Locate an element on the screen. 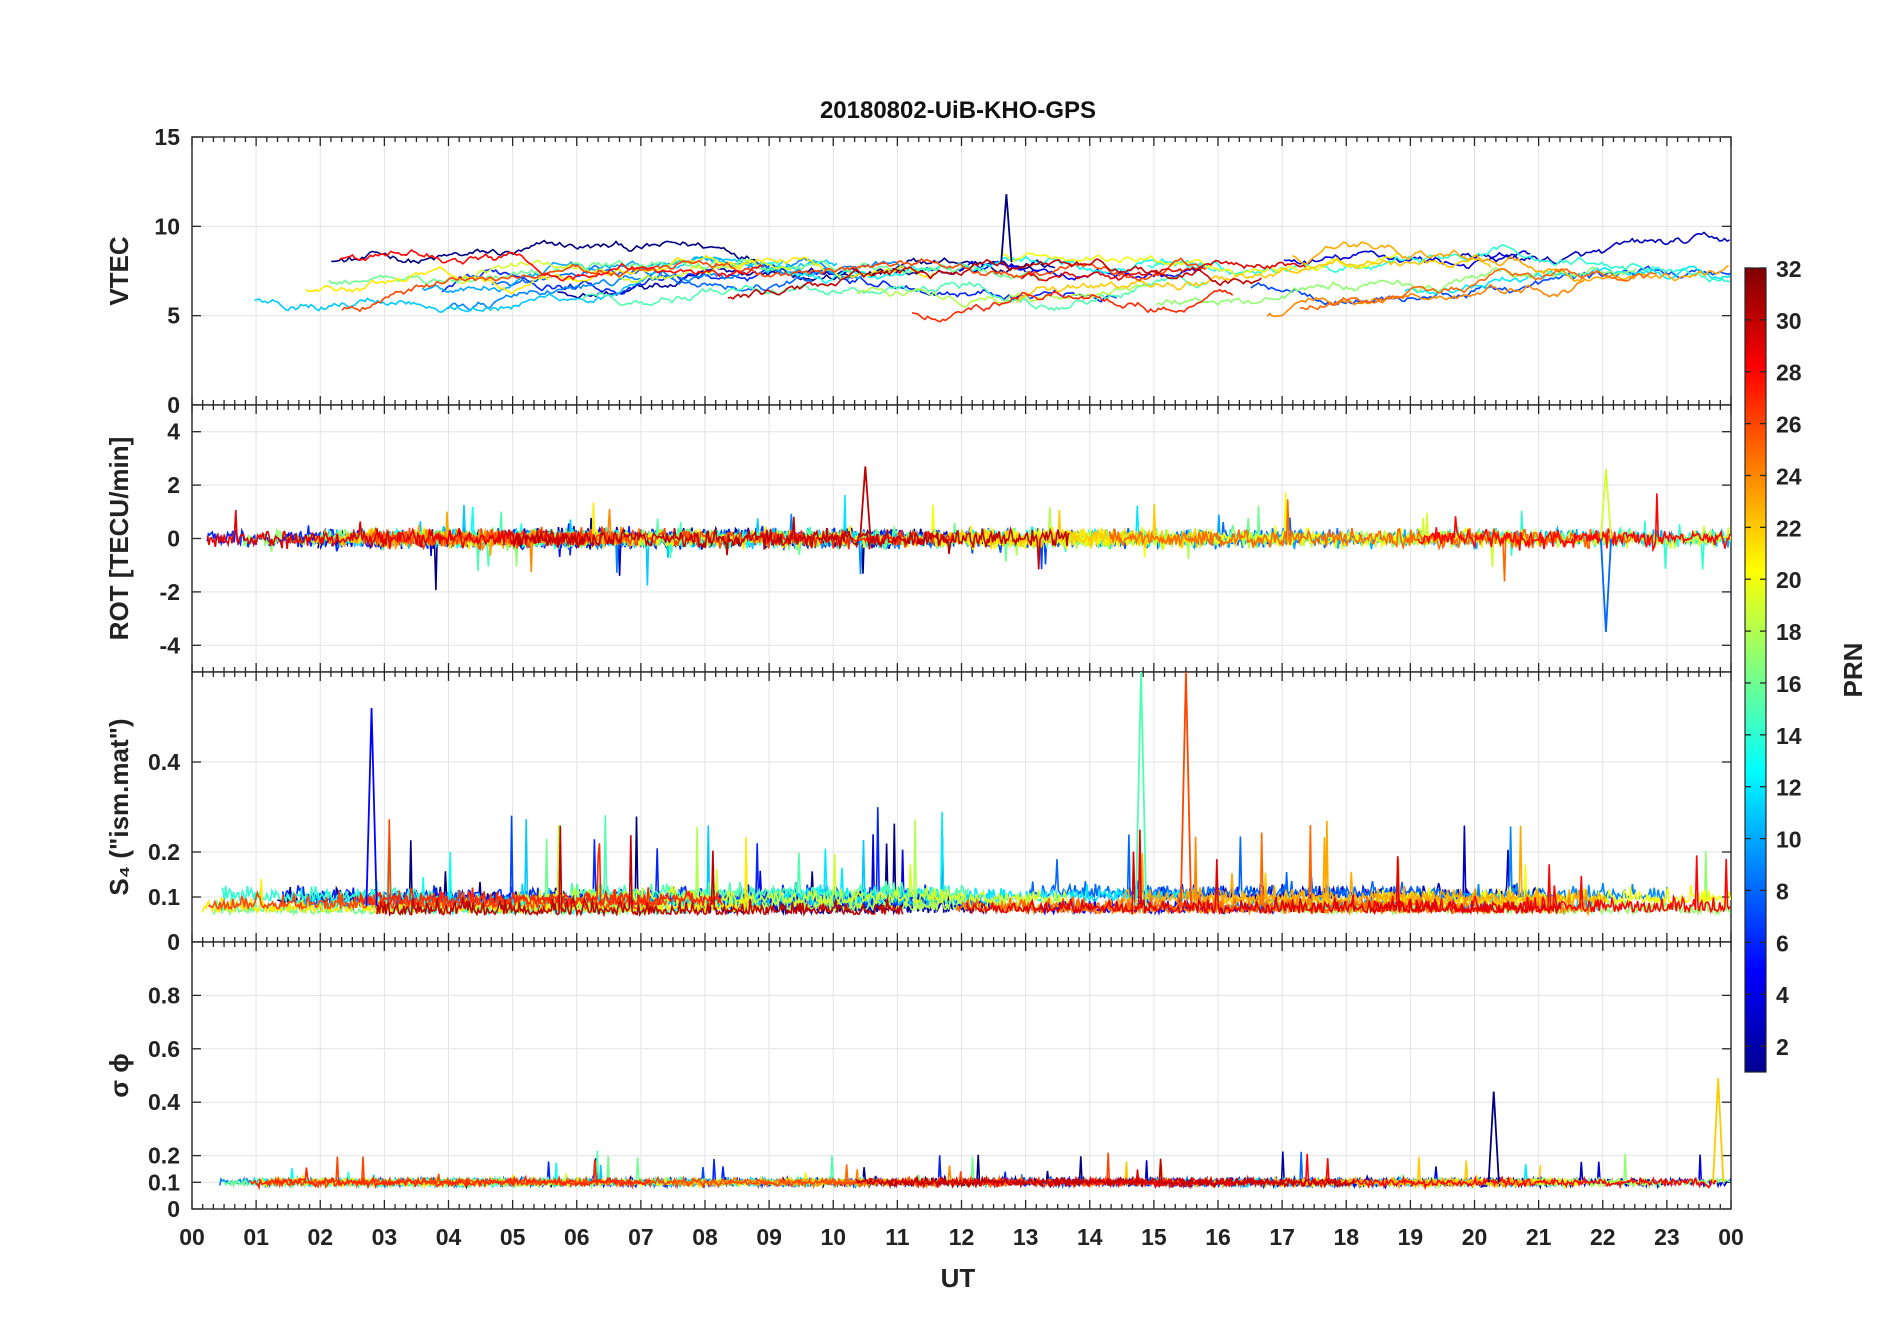 This screenshot has width=1902, height=1330. y-tick-label: 2 is located at coordinates (173, 485).